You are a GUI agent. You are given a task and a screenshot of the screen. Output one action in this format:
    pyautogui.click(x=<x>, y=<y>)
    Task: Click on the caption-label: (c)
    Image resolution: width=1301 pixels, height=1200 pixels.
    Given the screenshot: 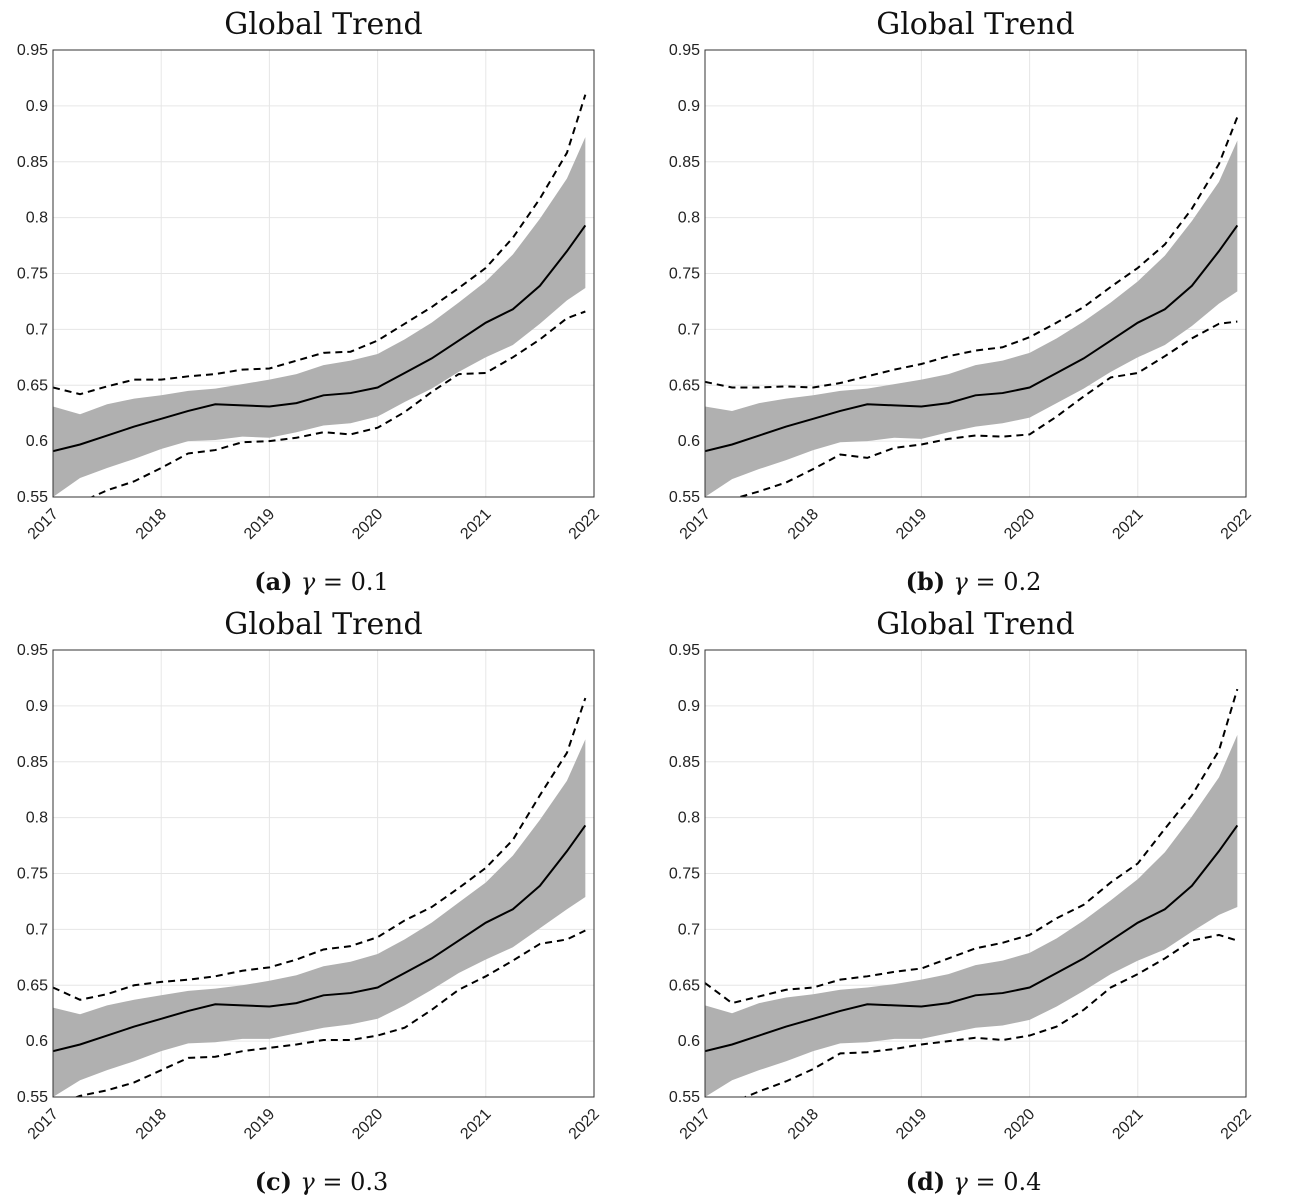 What is the action you would take?
    pyautogui.click(x=278, y=1181)
    